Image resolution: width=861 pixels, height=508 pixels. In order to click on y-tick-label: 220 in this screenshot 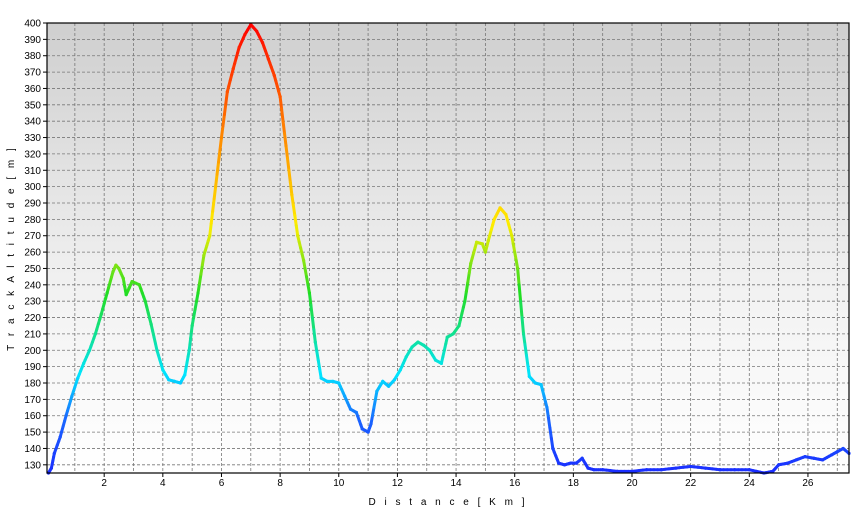, I will do `click(32, 318)`.